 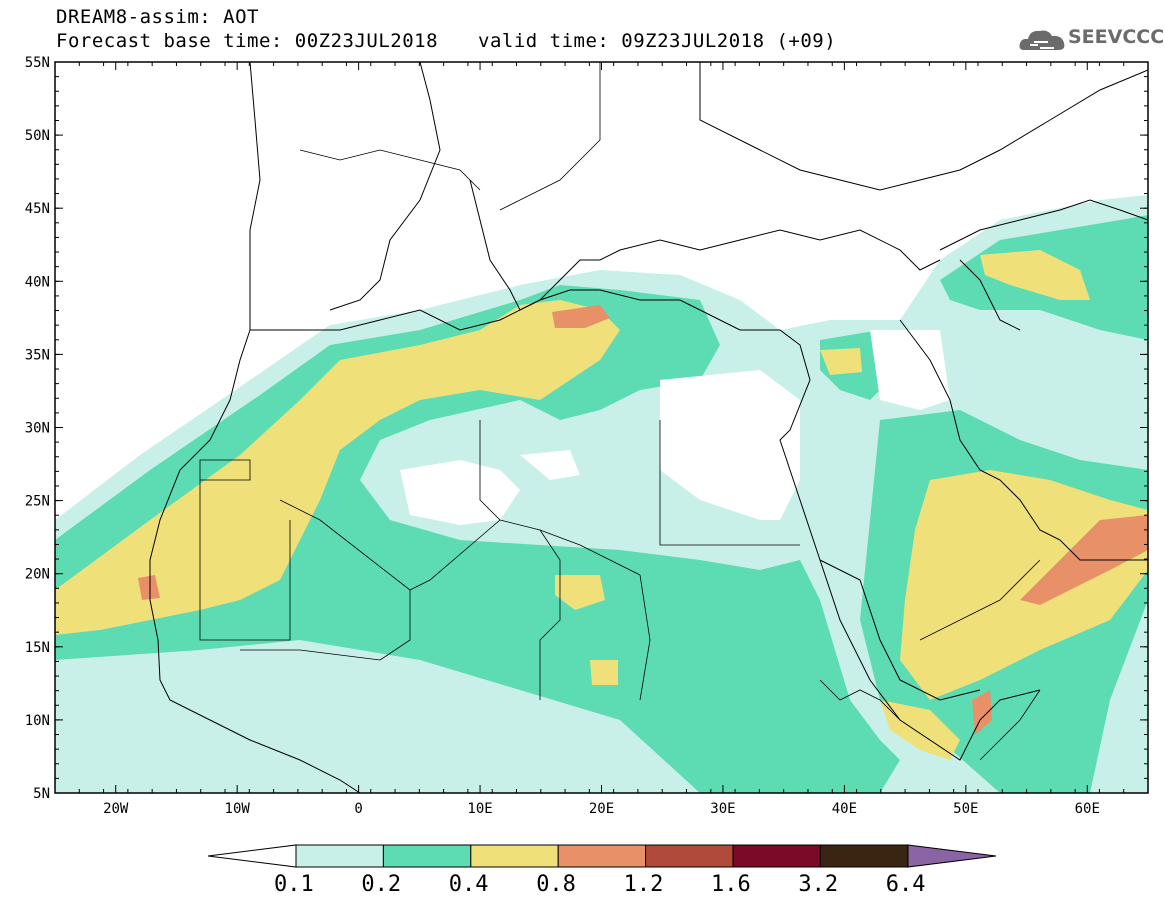 What do you see at coordinates (37, 209) in the screenshot?
I see `lat-label: 45N` at bounding box center [37, 209].